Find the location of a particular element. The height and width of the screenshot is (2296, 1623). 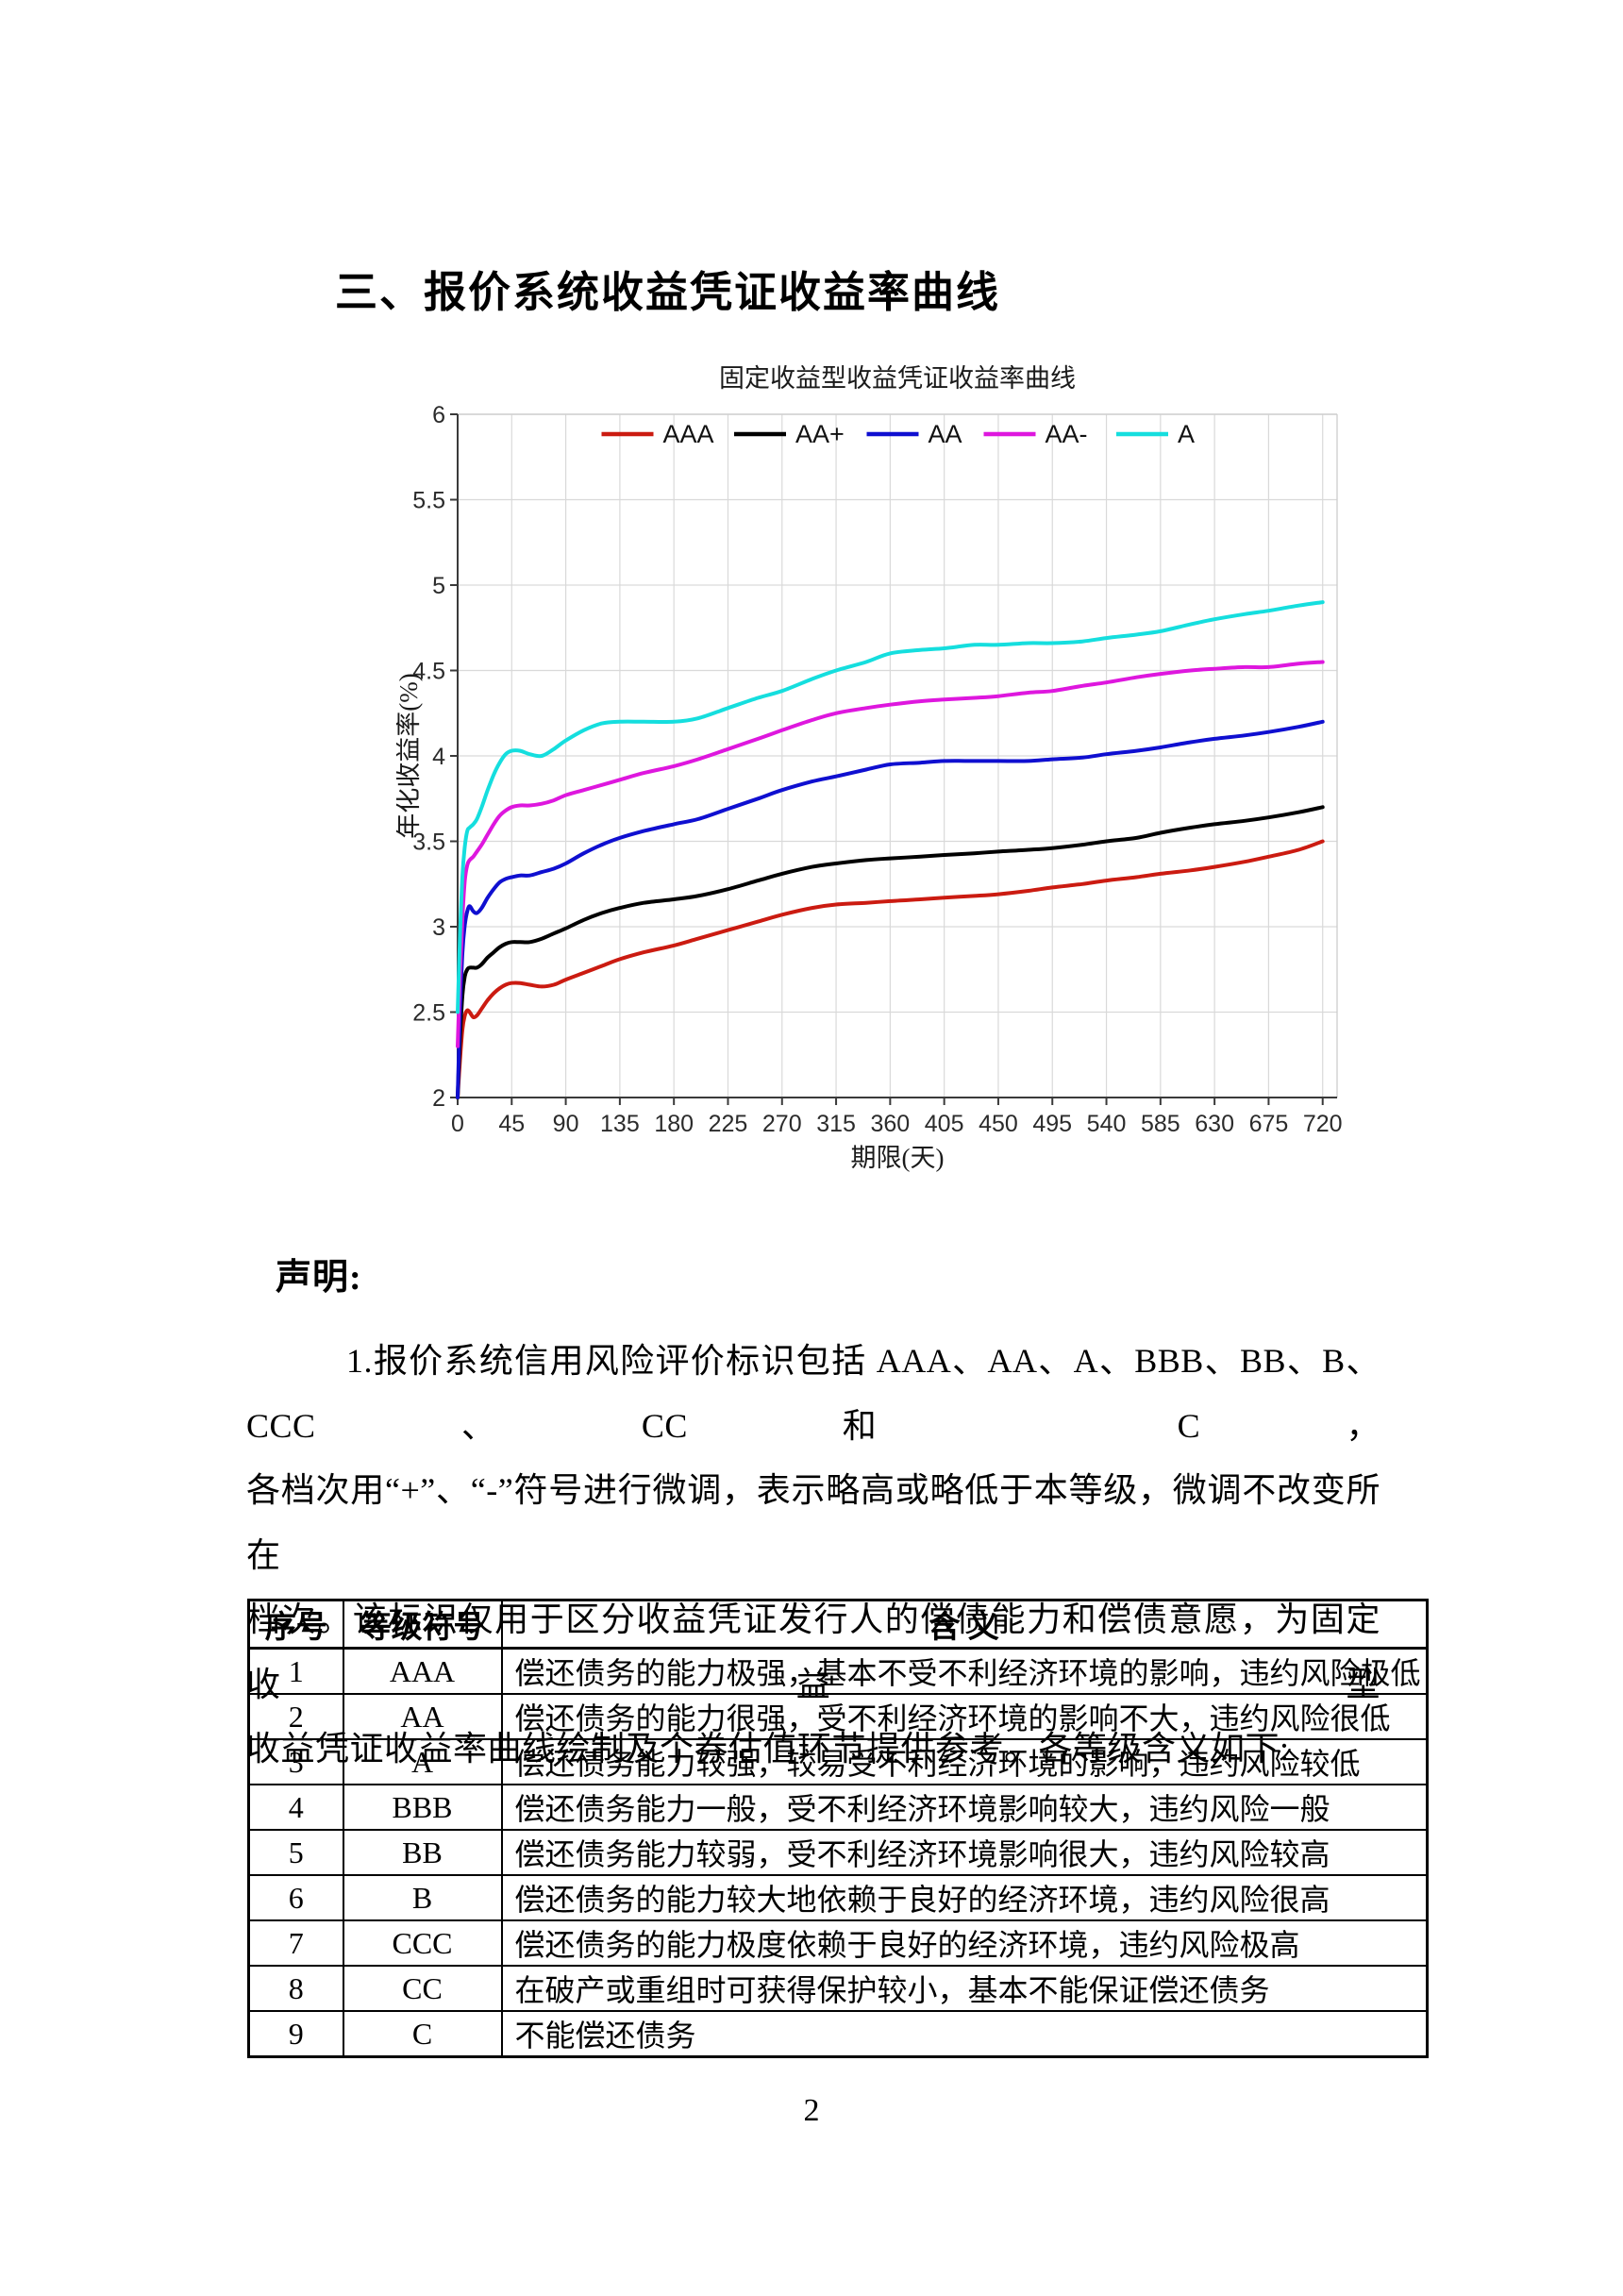

cell-symbol: CC is located at coordinates (422, 1989).